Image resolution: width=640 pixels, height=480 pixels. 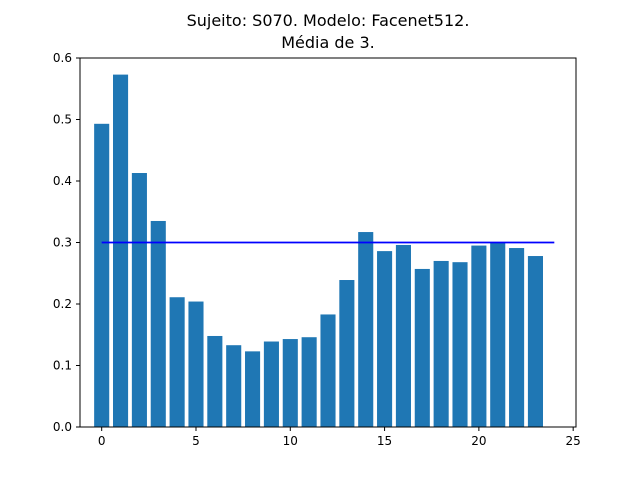 I want to click on x-tick-label: 0, so click(x=102, y=441).